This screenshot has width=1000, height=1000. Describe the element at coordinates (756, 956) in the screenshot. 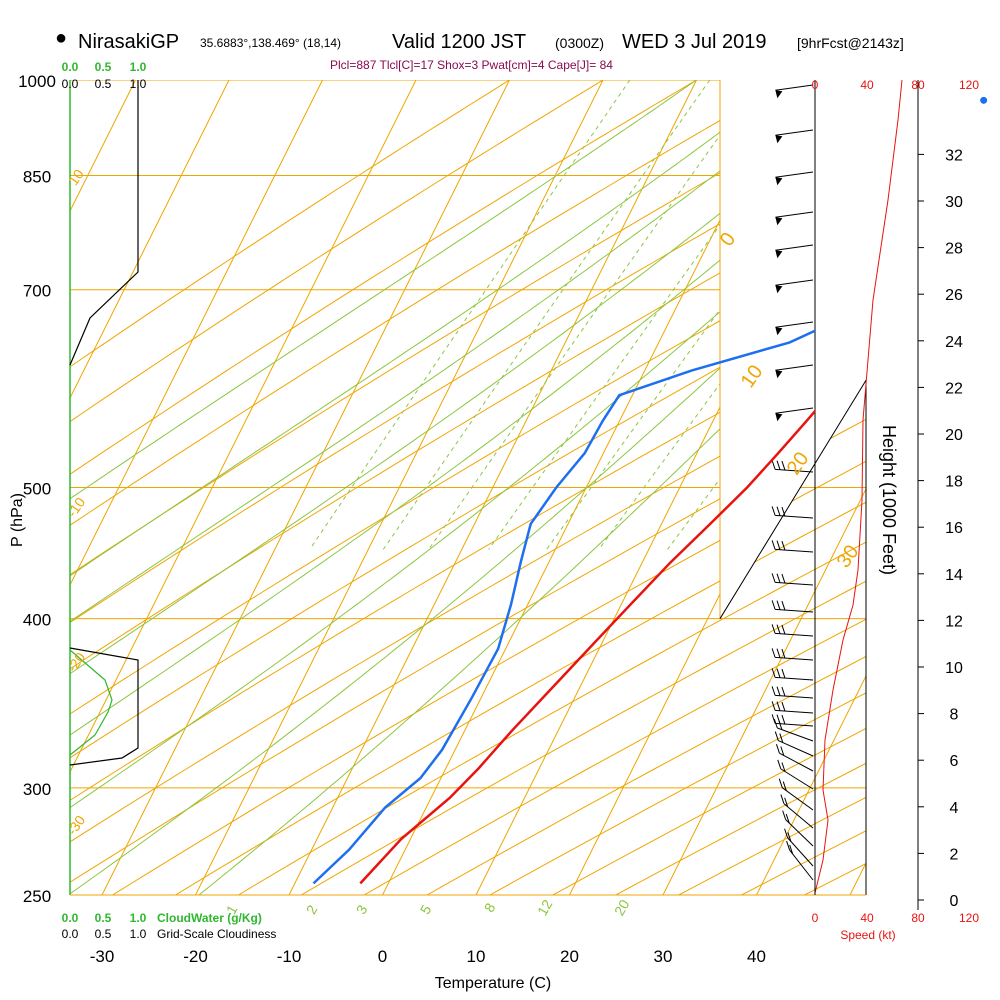

I see `x-tick-label: 40` at that location.